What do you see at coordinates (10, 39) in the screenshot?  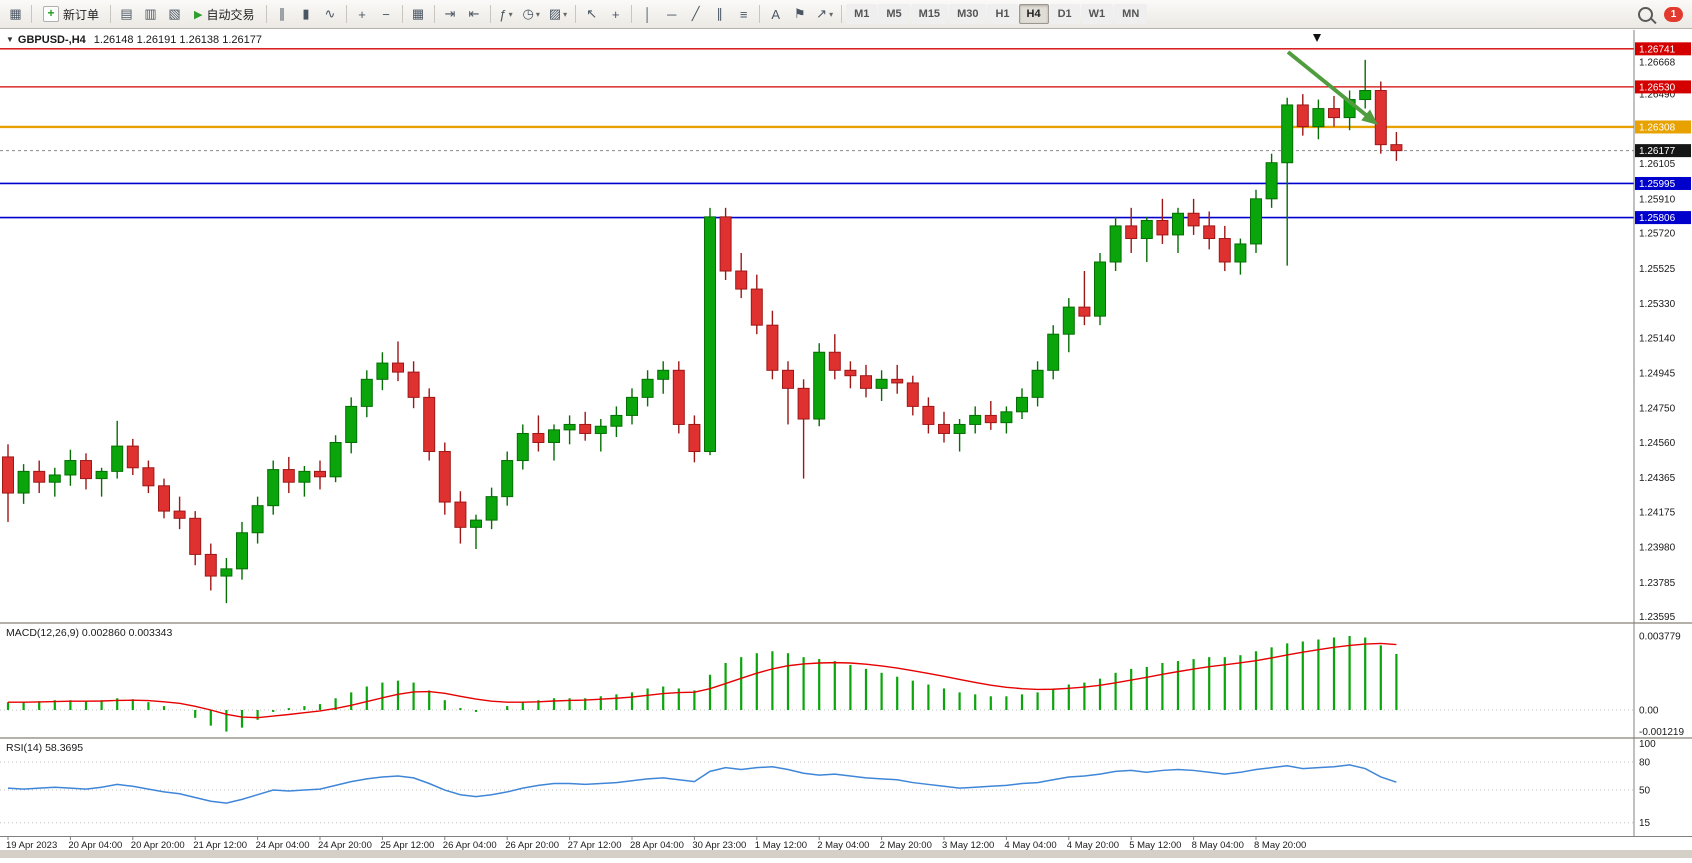 I see `collapse-panel-icon: ▼` at bounding box center [10, 39].